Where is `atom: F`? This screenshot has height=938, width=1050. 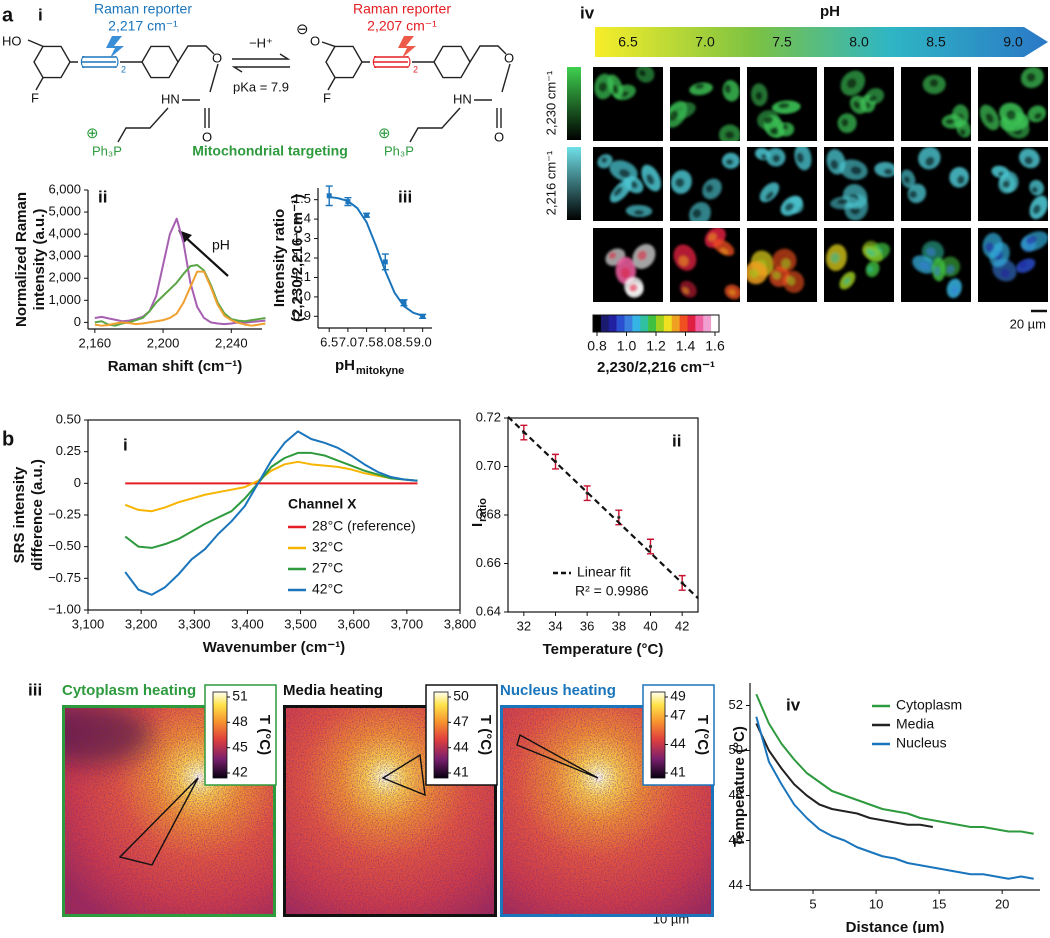
atom: F is located at coordinates (35, 97).